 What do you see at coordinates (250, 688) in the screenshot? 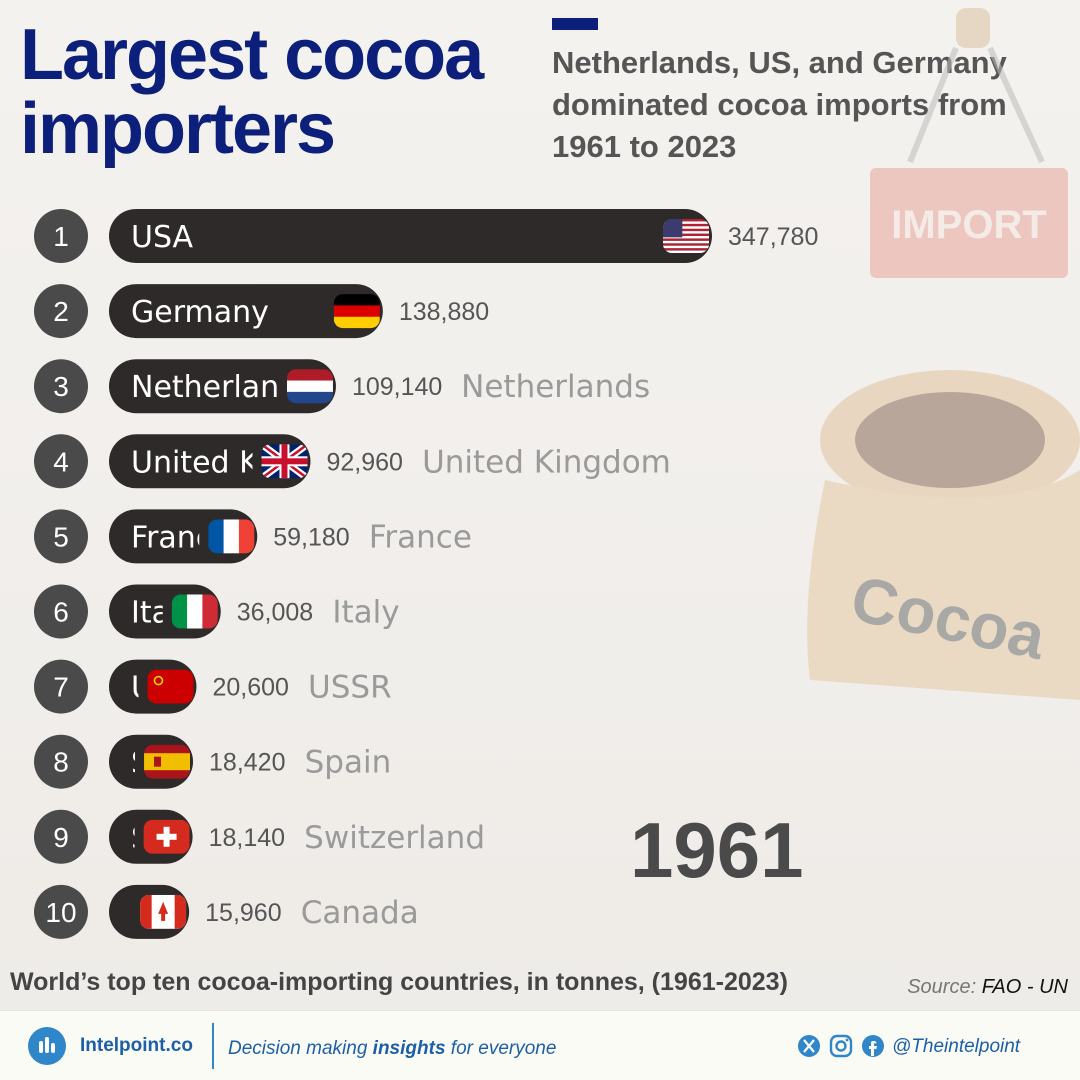
I see `value-label: 20,600` at bounding box center [250, 688].